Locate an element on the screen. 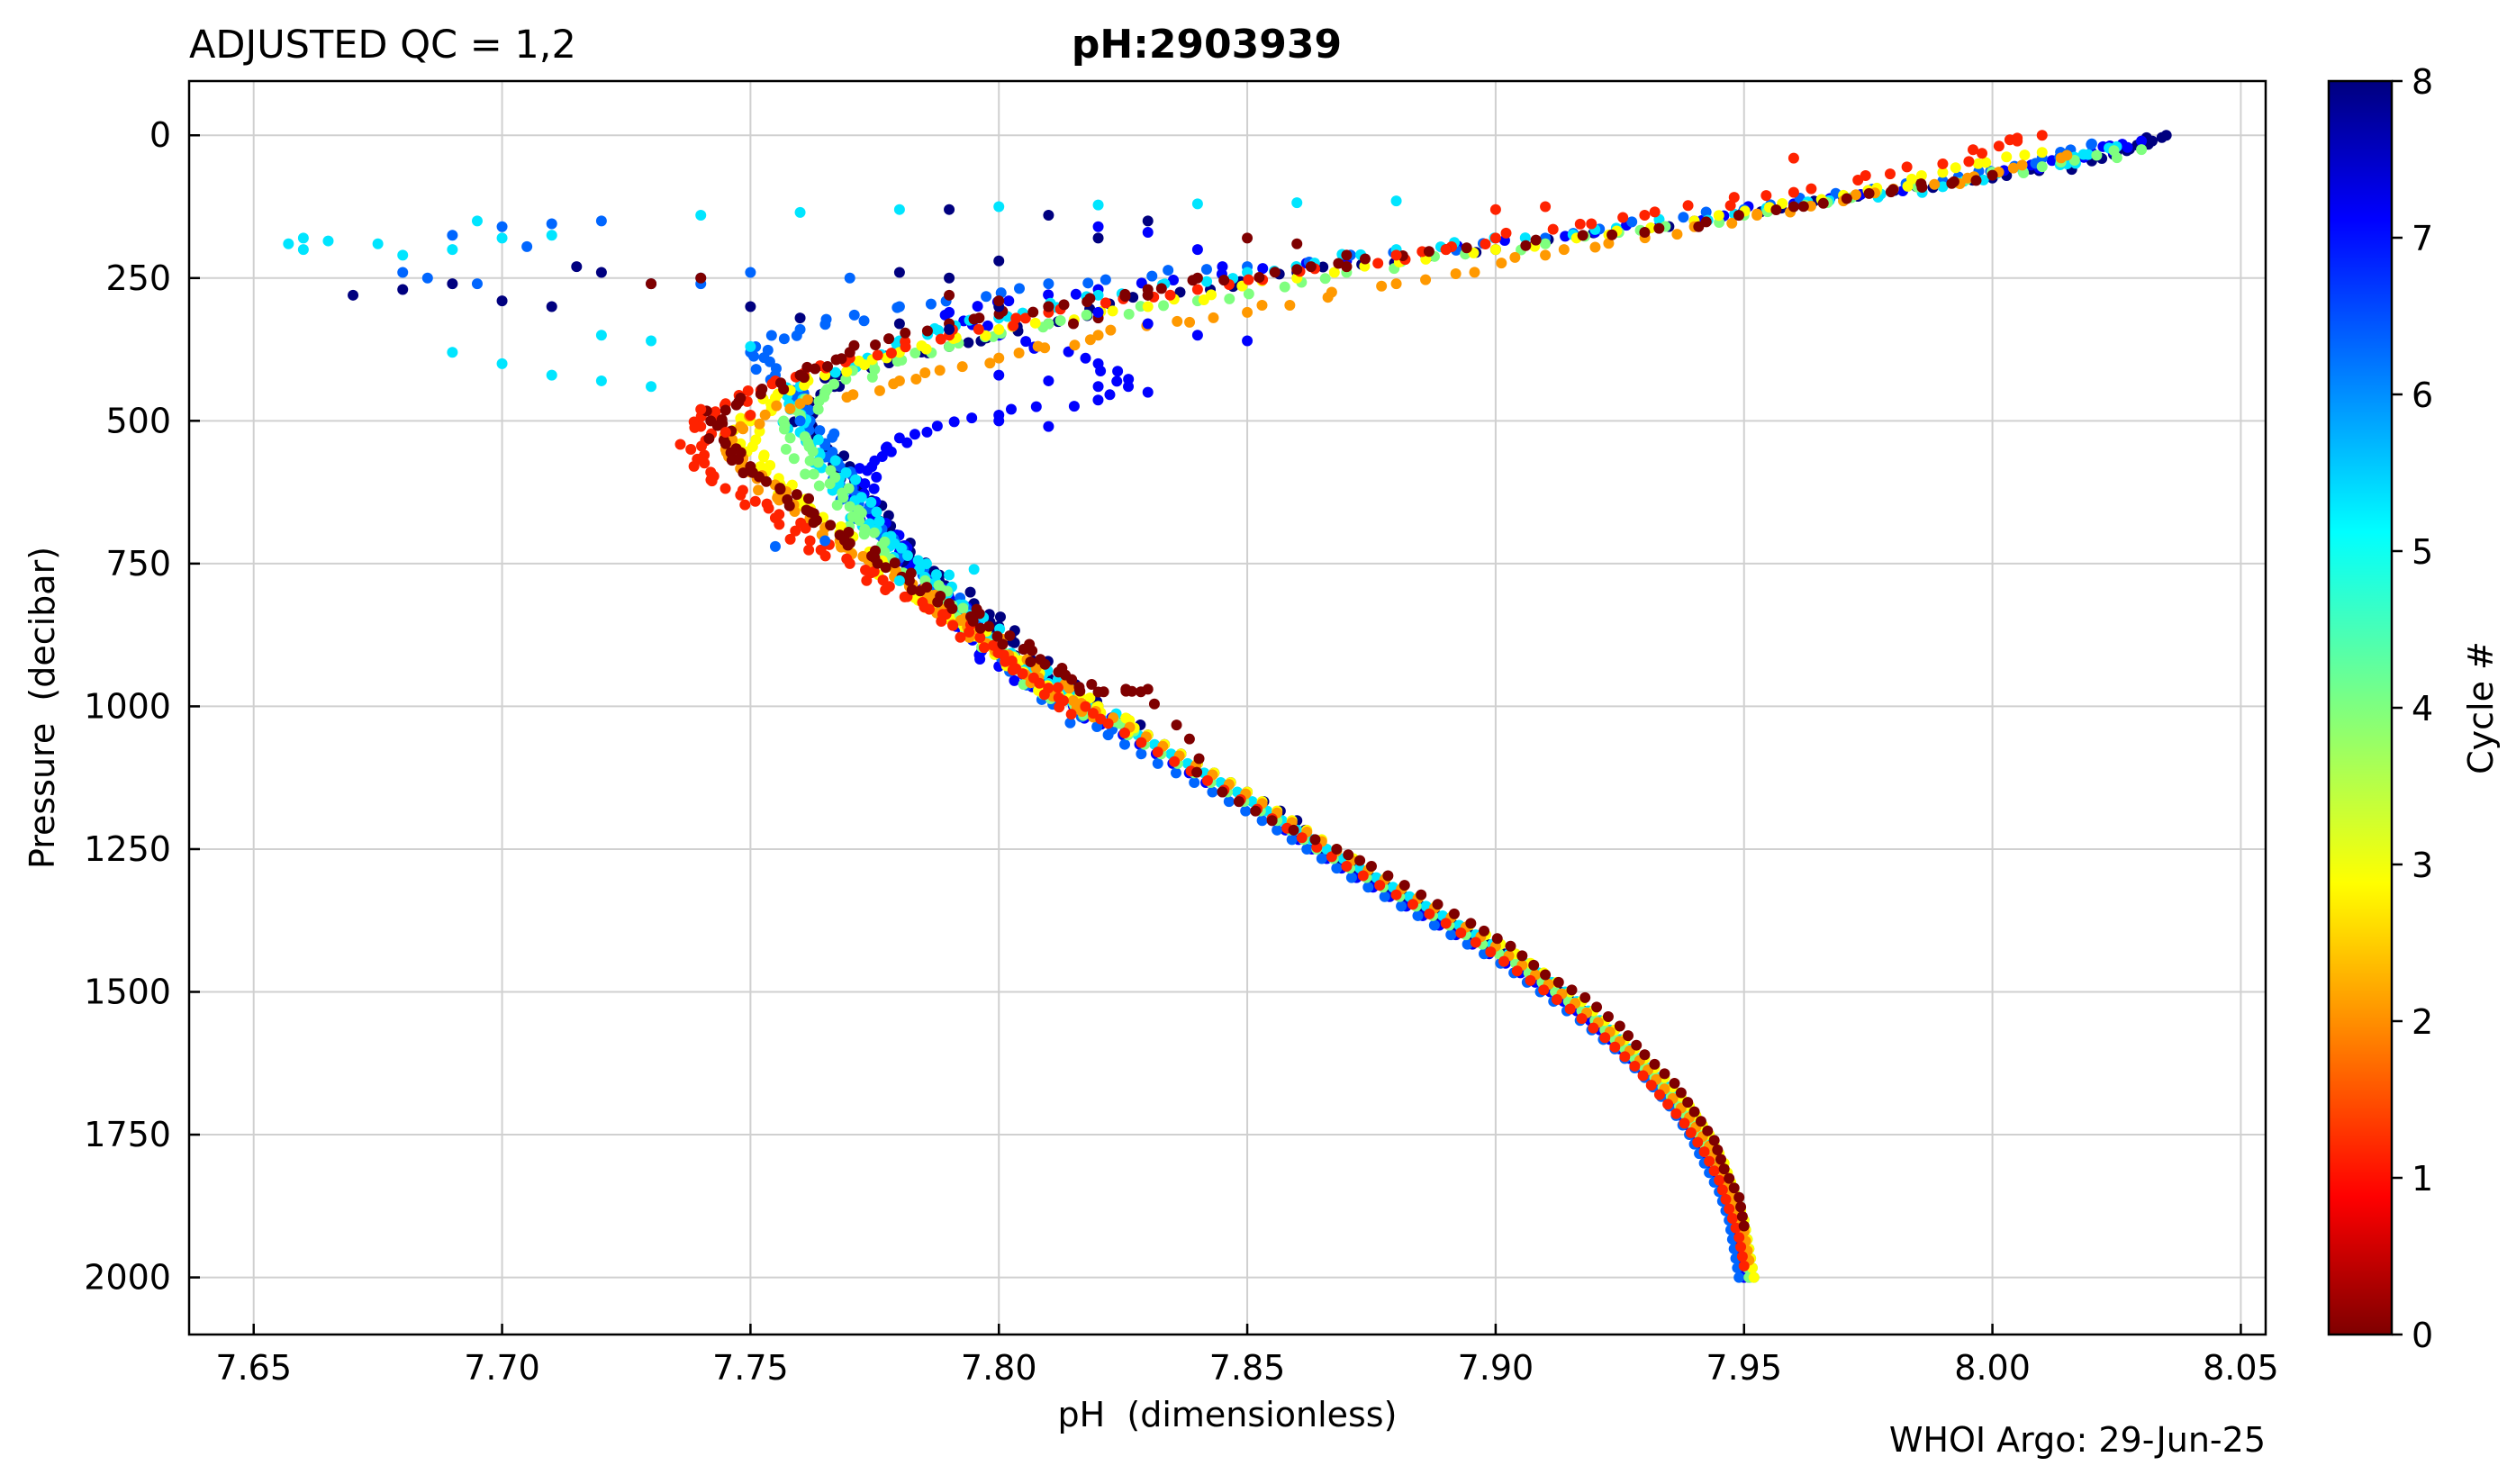  credit-label: WHOI Argo: 29-Jun-25 is located at coordinates (2077, 1440).